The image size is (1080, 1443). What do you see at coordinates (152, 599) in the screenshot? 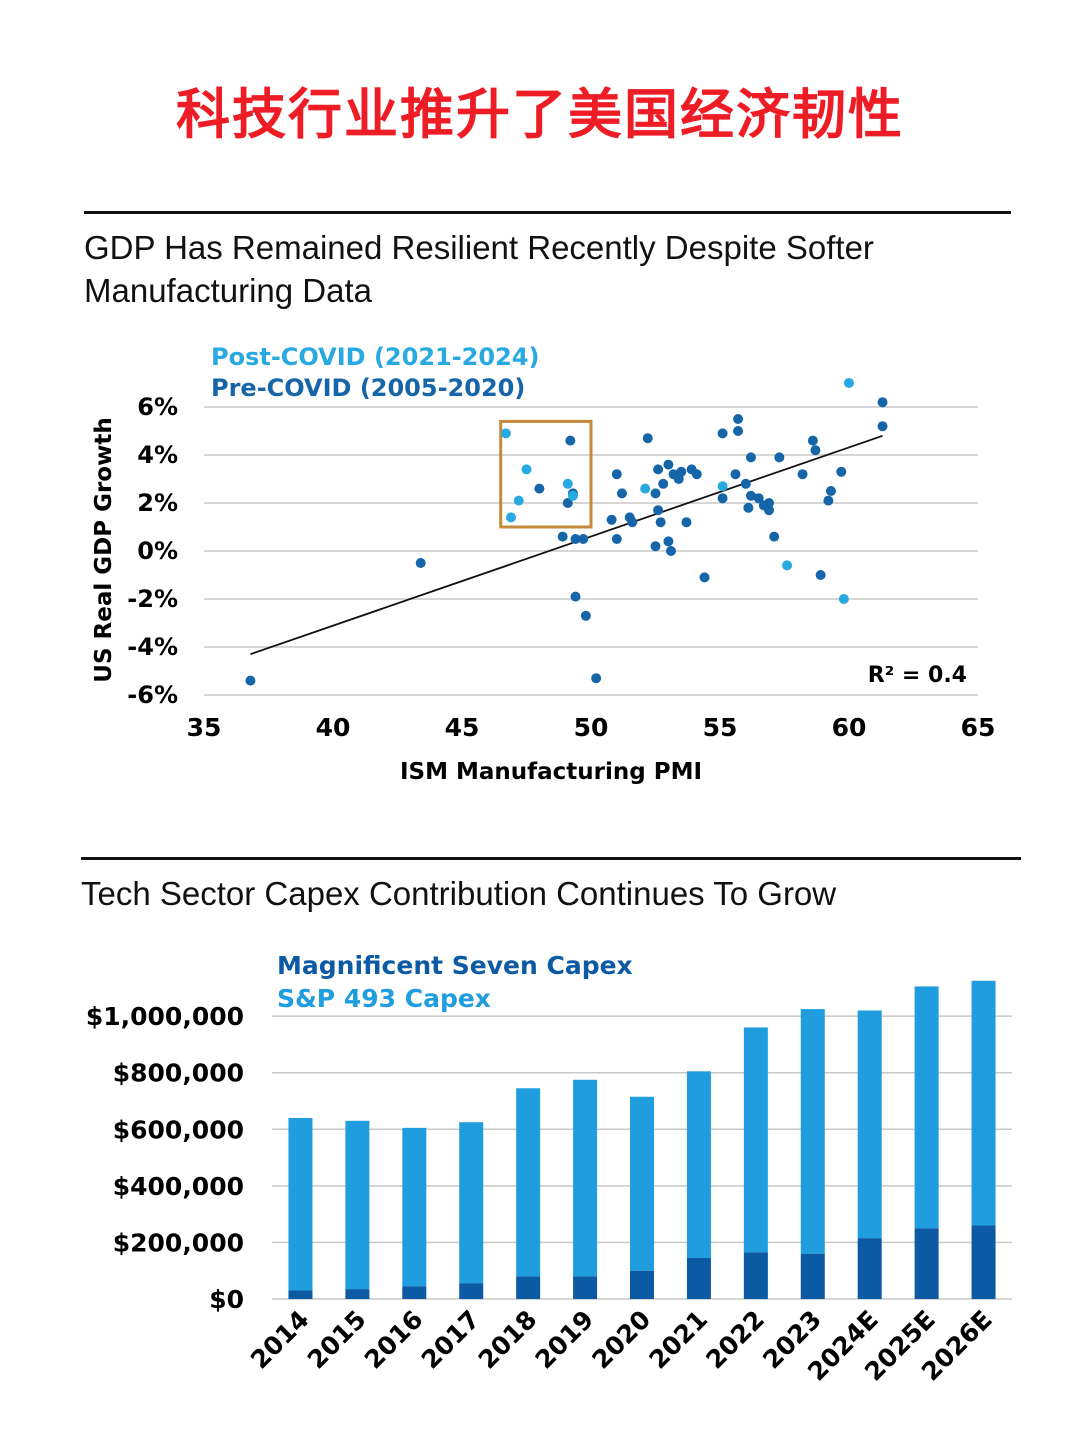
I see `scatter-y-tick-label: -2%` at bounding box center [152, 599].